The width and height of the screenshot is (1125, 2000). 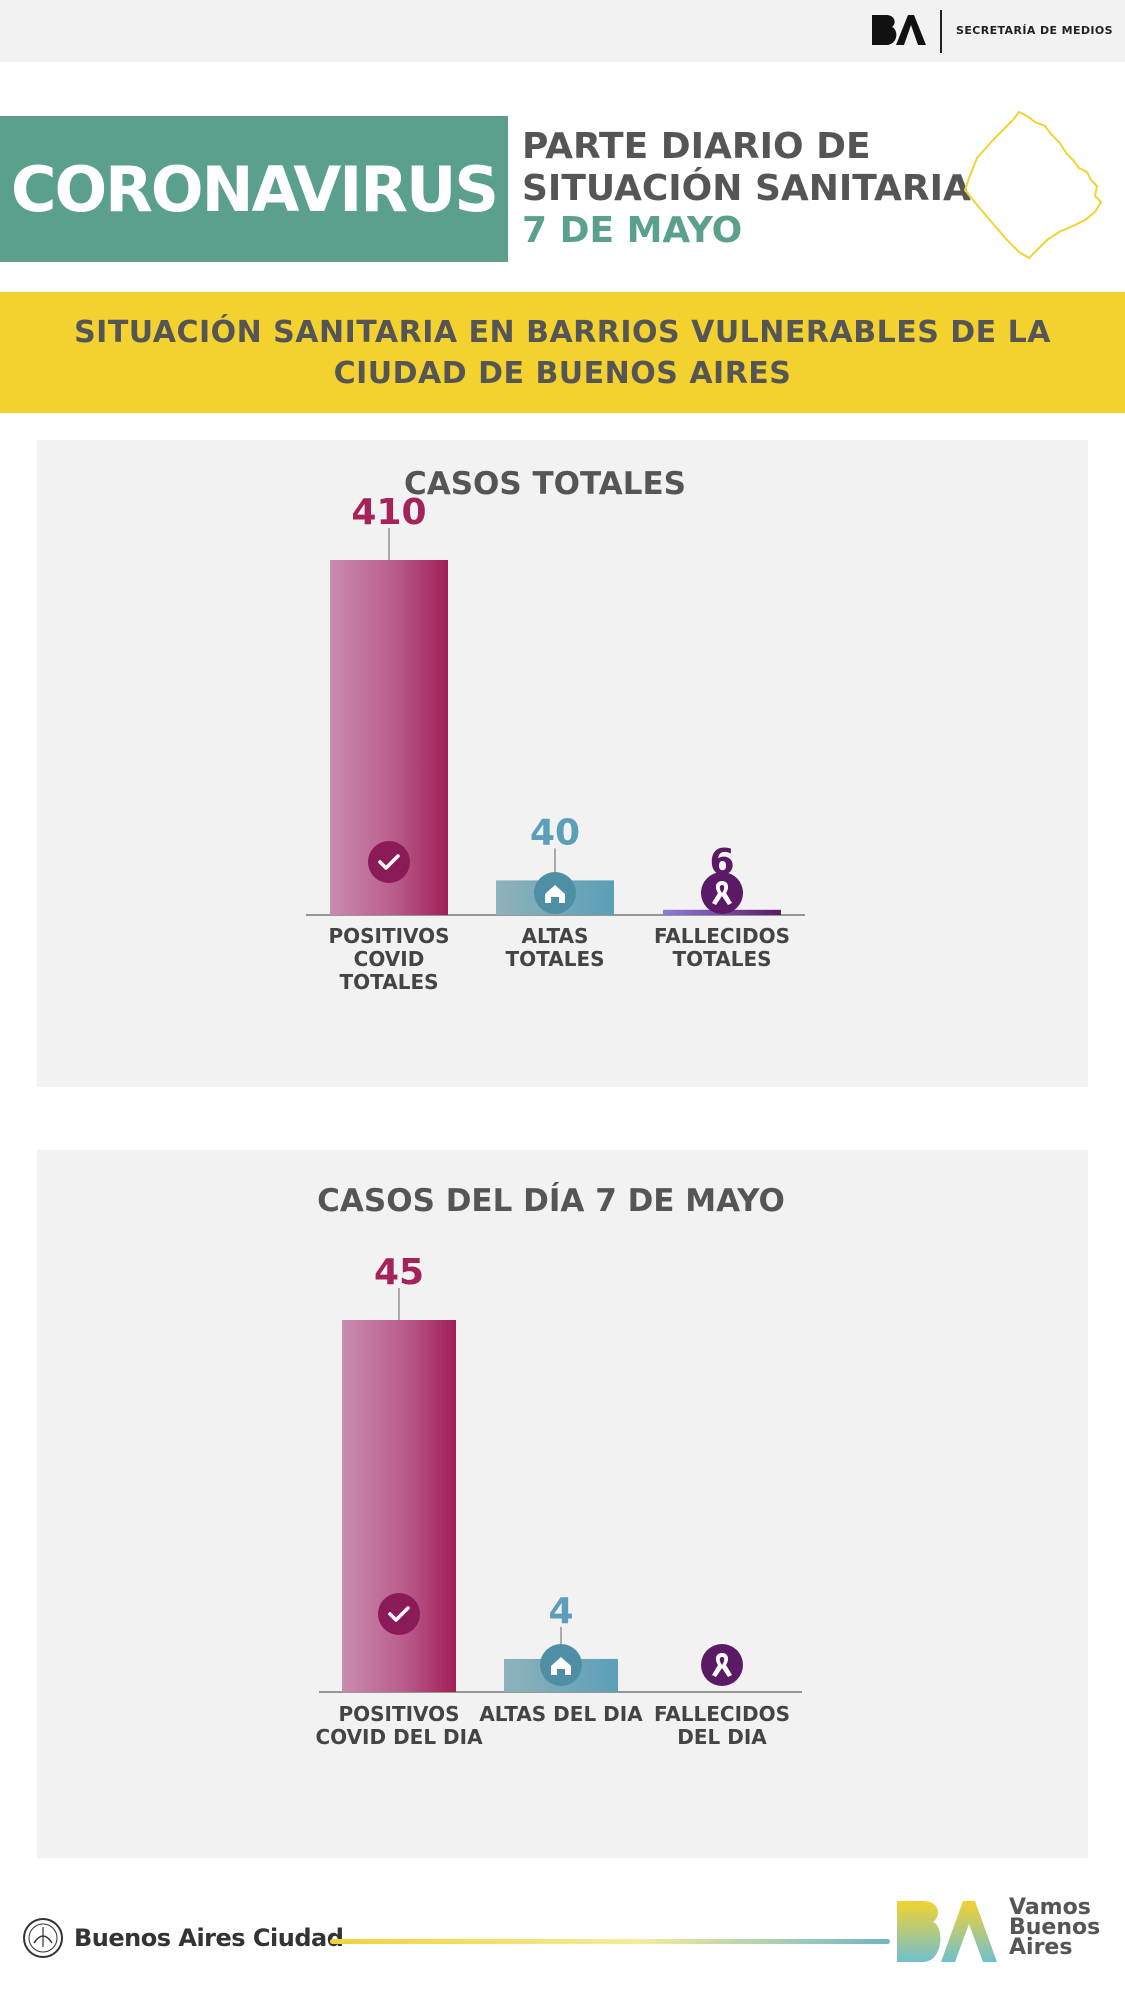 I want to click on footer-city-name: Buenos Aires Ciudad, so click(x=209, y=1938).